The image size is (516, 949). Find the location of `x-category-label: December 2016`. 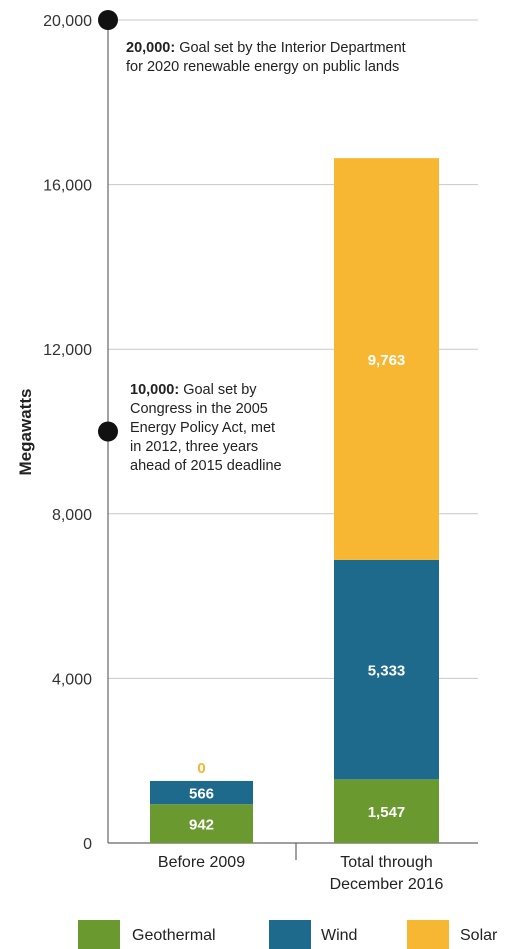

x-category-label: December 2016 is located at coordinates (387, 884).